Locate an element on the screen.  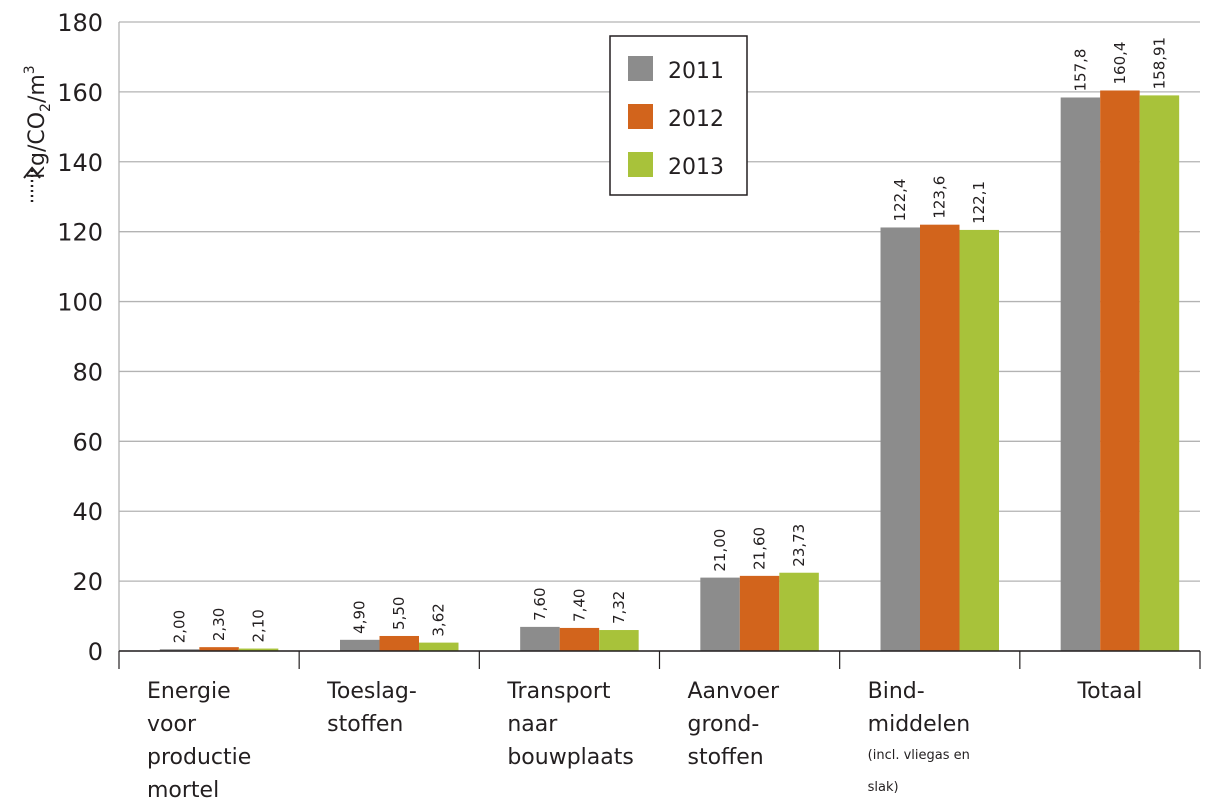
y-axis-ticks: 0 20 40 60 80 100 120 140 160 180 is located at coordinates (80, 337).